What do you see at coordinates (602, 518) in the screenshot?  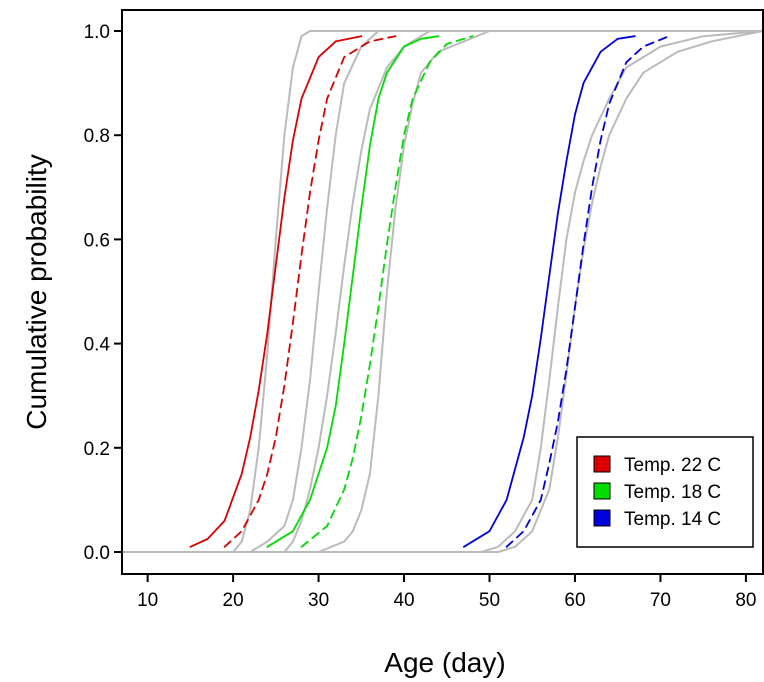 I see `legend-swatch-temp-14c` at bounding box center [602, 518].